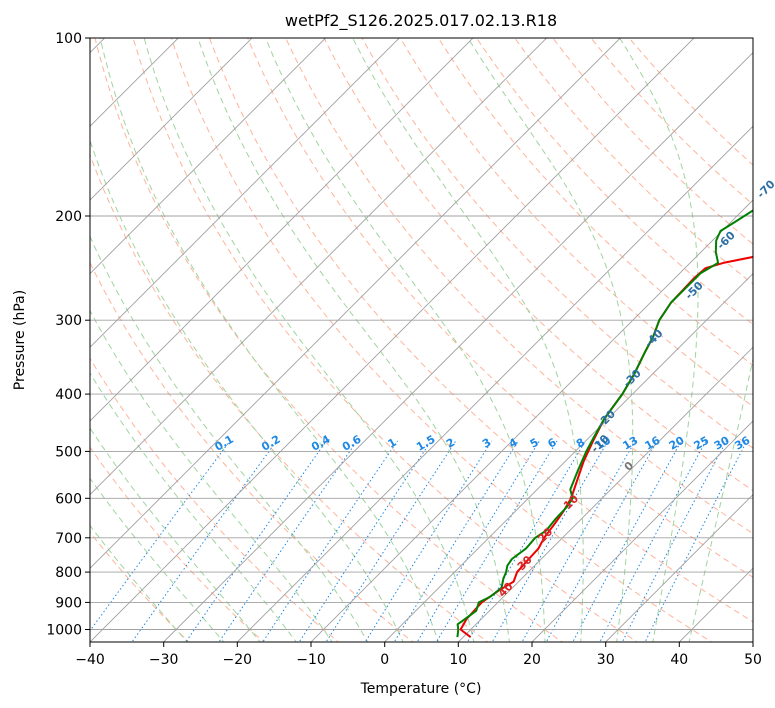 Image resolution: width=775 pixels, height=708 pixels. Describe the element at coordinates (418, 655) in the screenshot. I see `x-axis-ticks: −40 −30 −20 −10 0 10 20 30 40 50` at that location.